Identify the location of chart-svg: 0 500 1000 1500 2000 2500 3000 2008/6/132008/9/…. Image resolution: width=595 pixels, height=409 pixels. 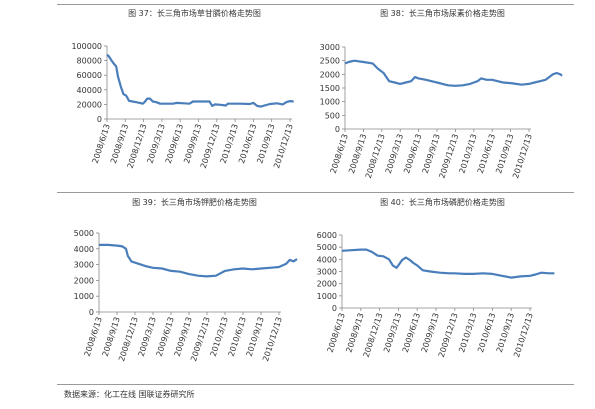
(441, 111).